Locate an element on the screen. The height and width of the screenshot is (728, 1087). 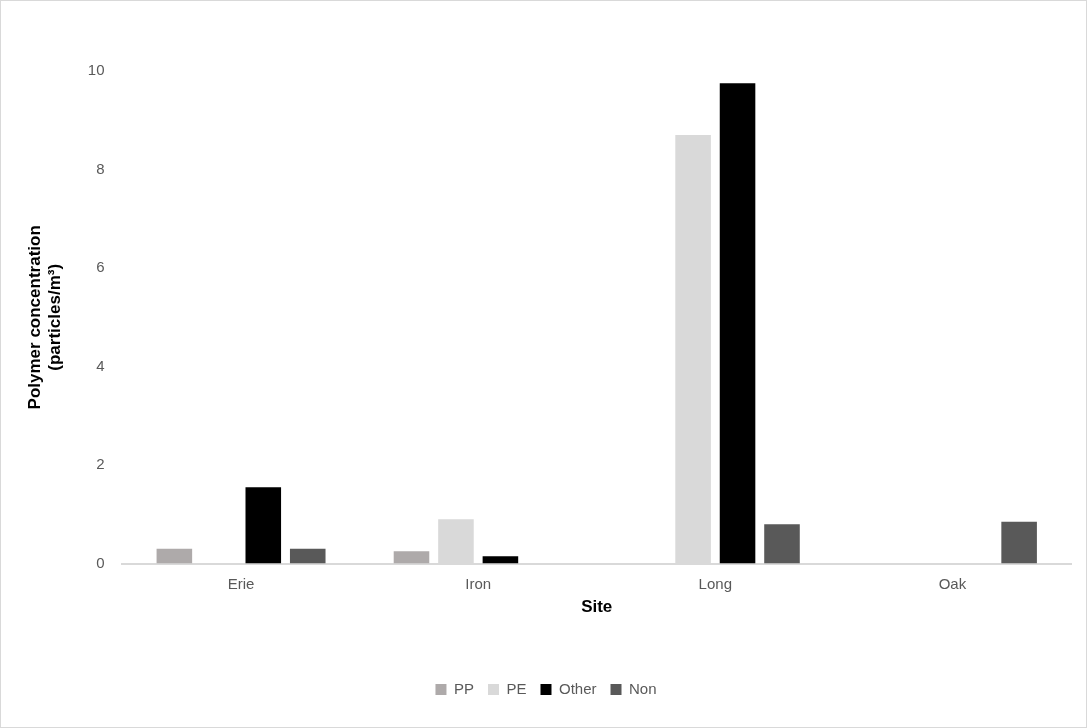
y-tick-label: 2 is located at coordinates (100, 464).